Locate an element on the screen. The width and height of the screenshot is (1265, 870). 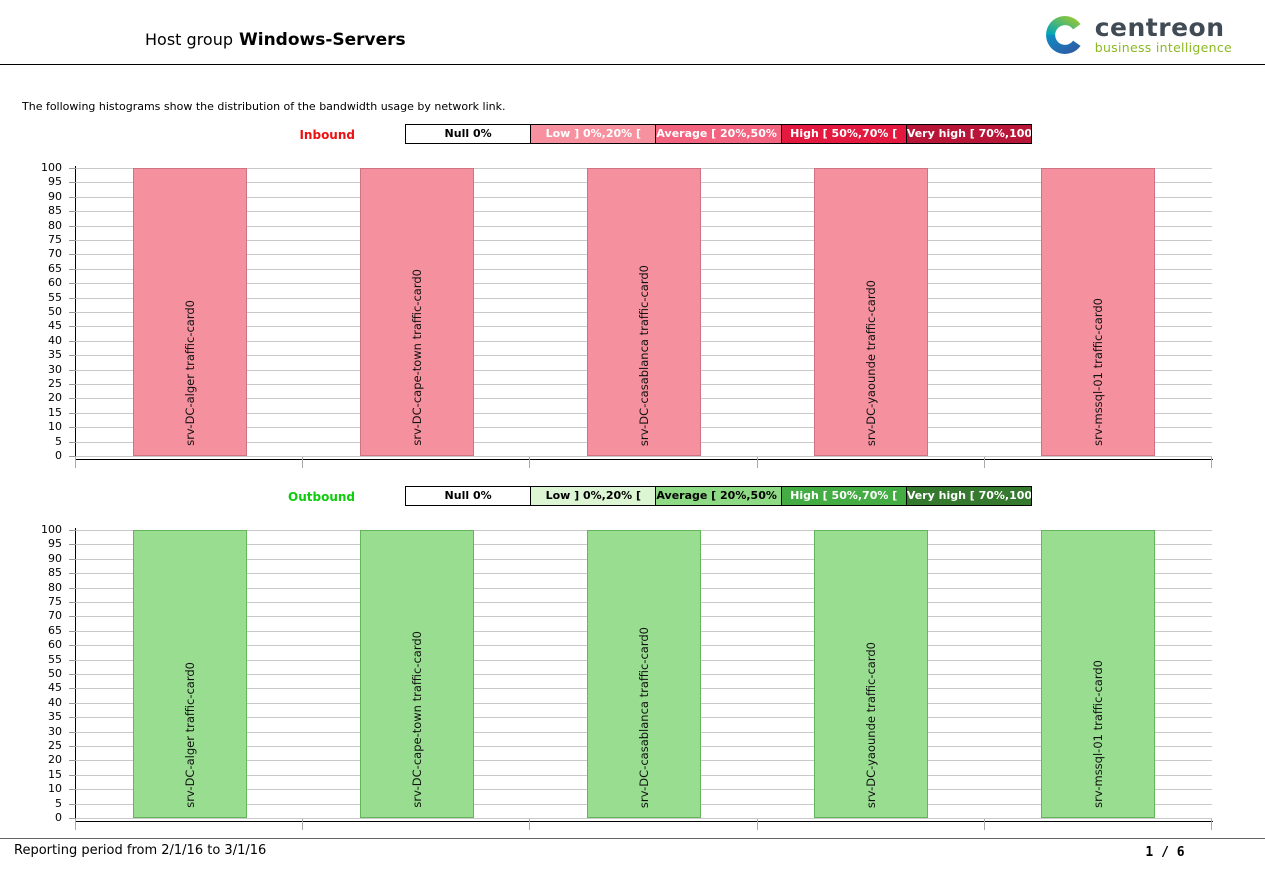
centreon-logo-text: centreon business intelligence is located at coordinates (1163, 35).